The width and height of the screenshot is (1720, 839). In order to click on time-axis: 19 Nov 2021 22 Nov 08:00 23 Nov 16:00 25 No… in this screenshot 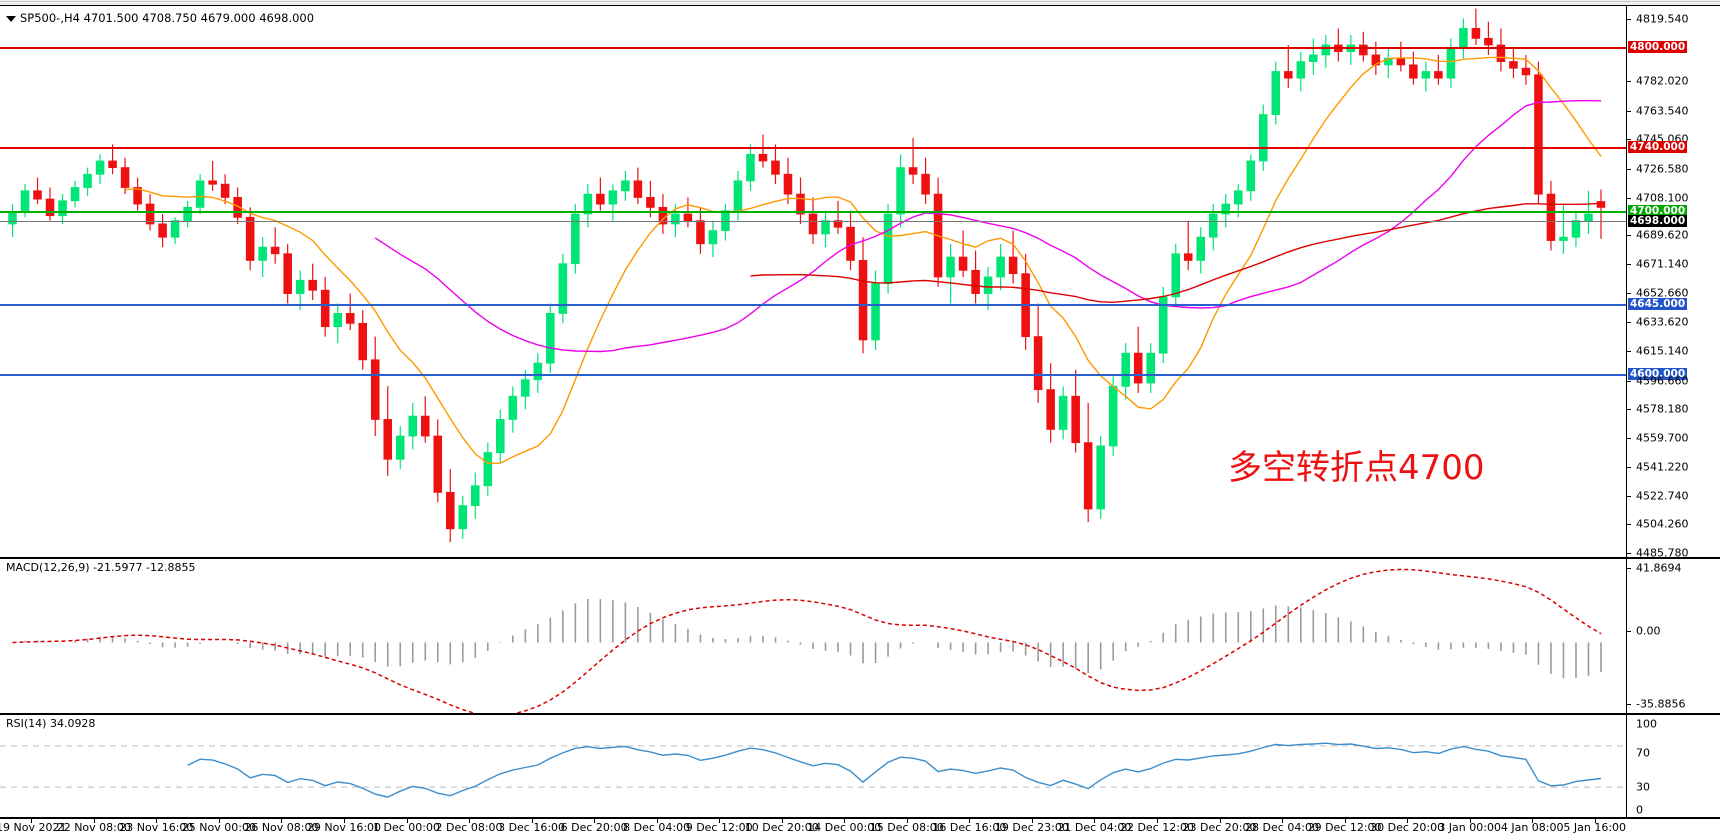, I will do `click(860, 828)`.